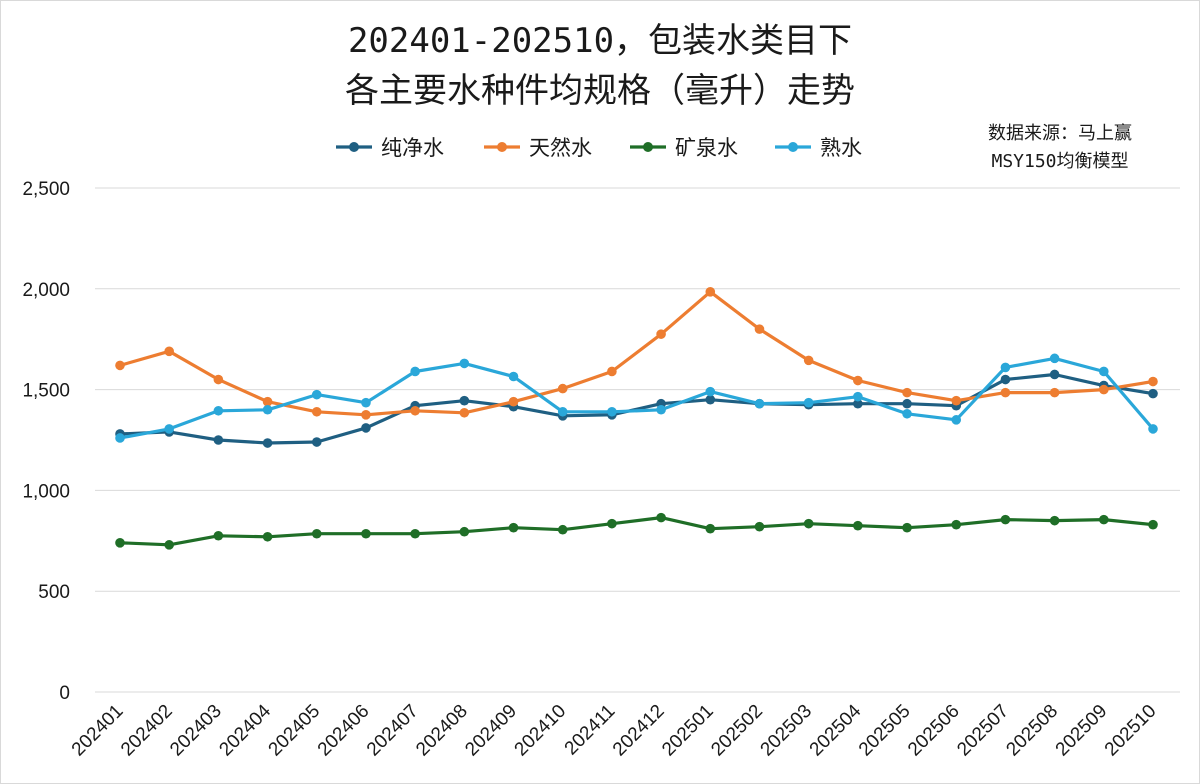  What do you see at coordinates (1082, 731) in the screenshot?
I see `x-tick-label: 202509` at bounding box center [1082, 731].